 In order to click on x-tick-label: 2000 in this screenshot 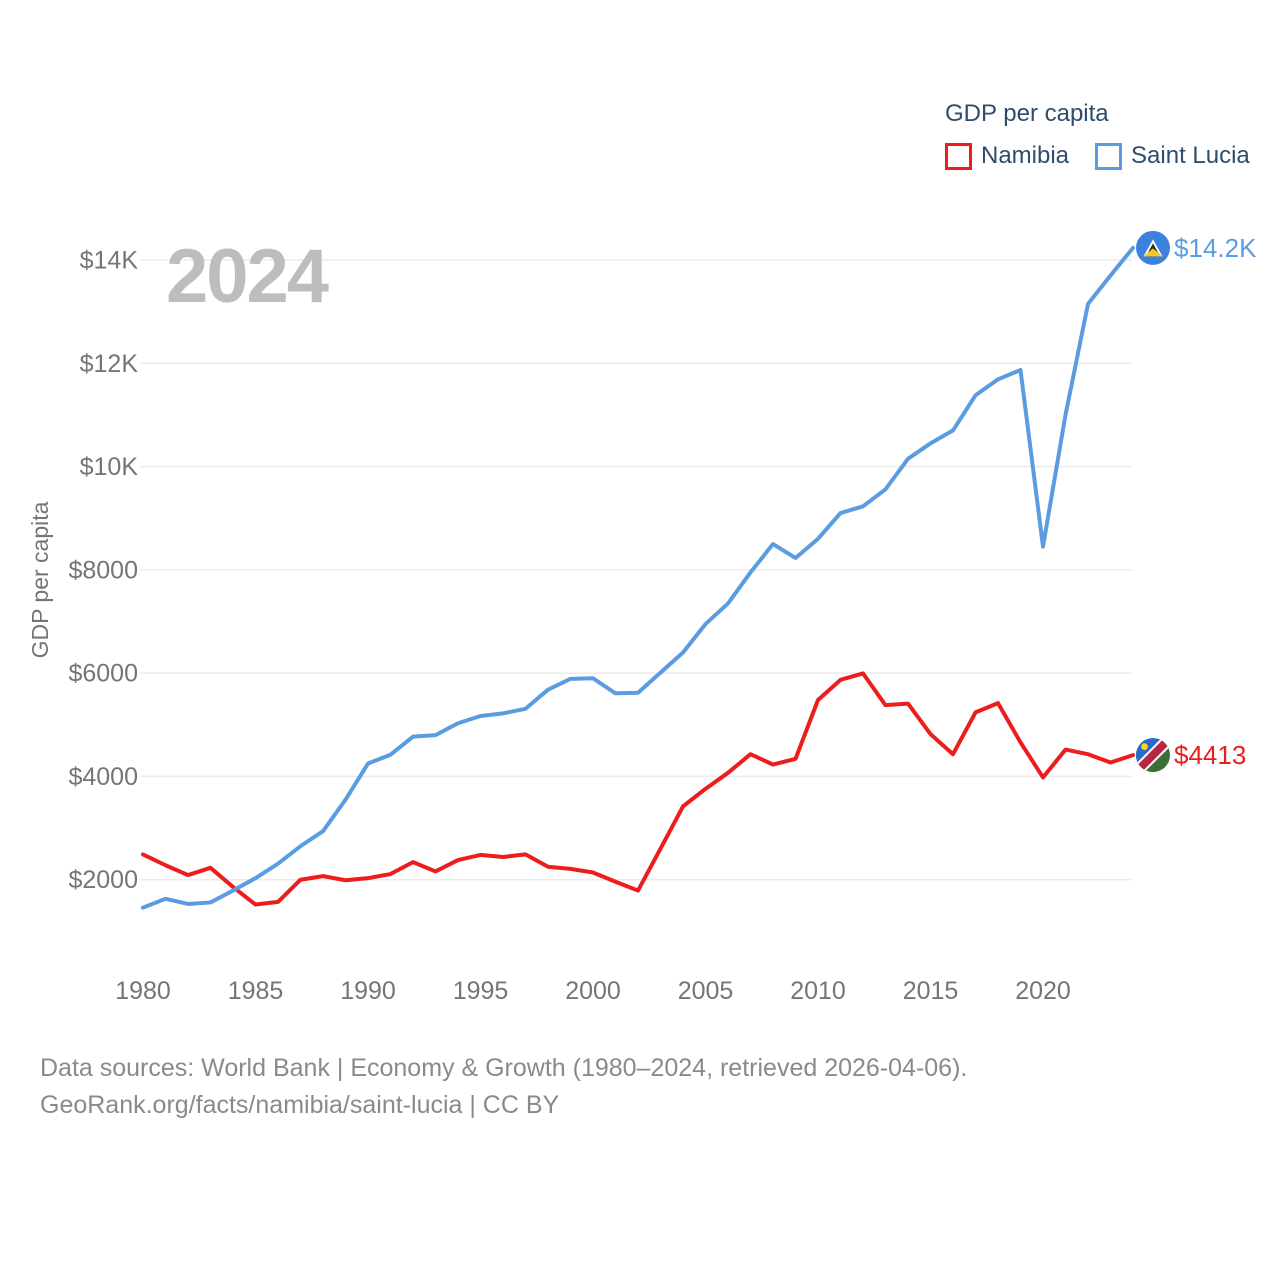, I will do `click(593, 991)`.